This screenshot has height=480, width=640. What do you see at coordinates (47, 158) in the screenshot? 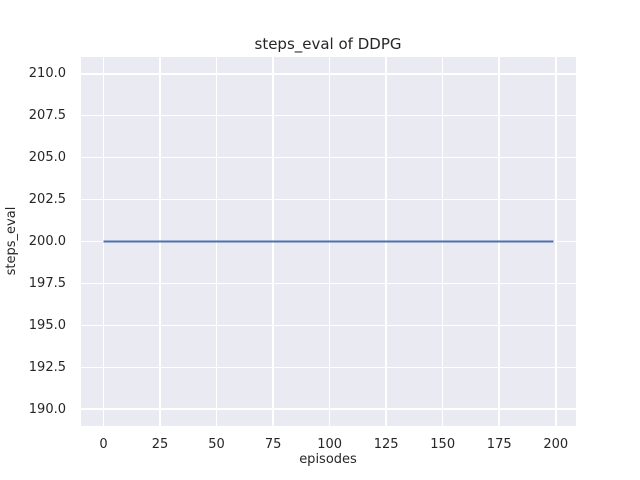
I see `y-tick-label: 205.0` at bounding box center [47, 158].